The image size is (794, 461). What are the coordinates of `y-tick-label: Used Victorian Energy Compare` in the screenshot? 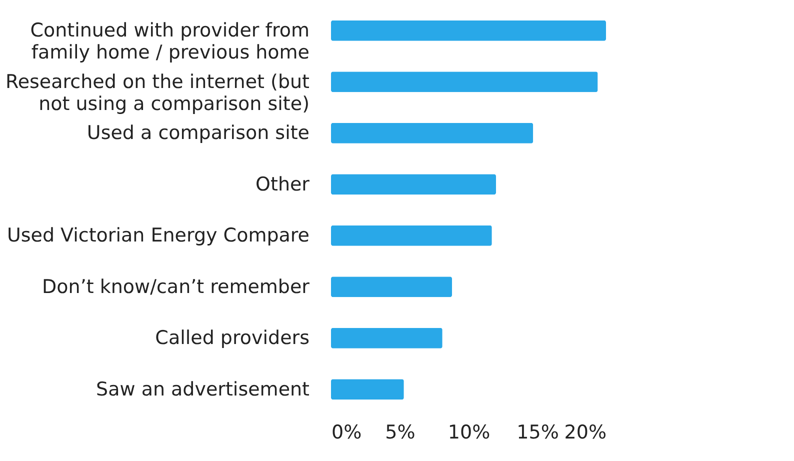 It's located at (158, 235).